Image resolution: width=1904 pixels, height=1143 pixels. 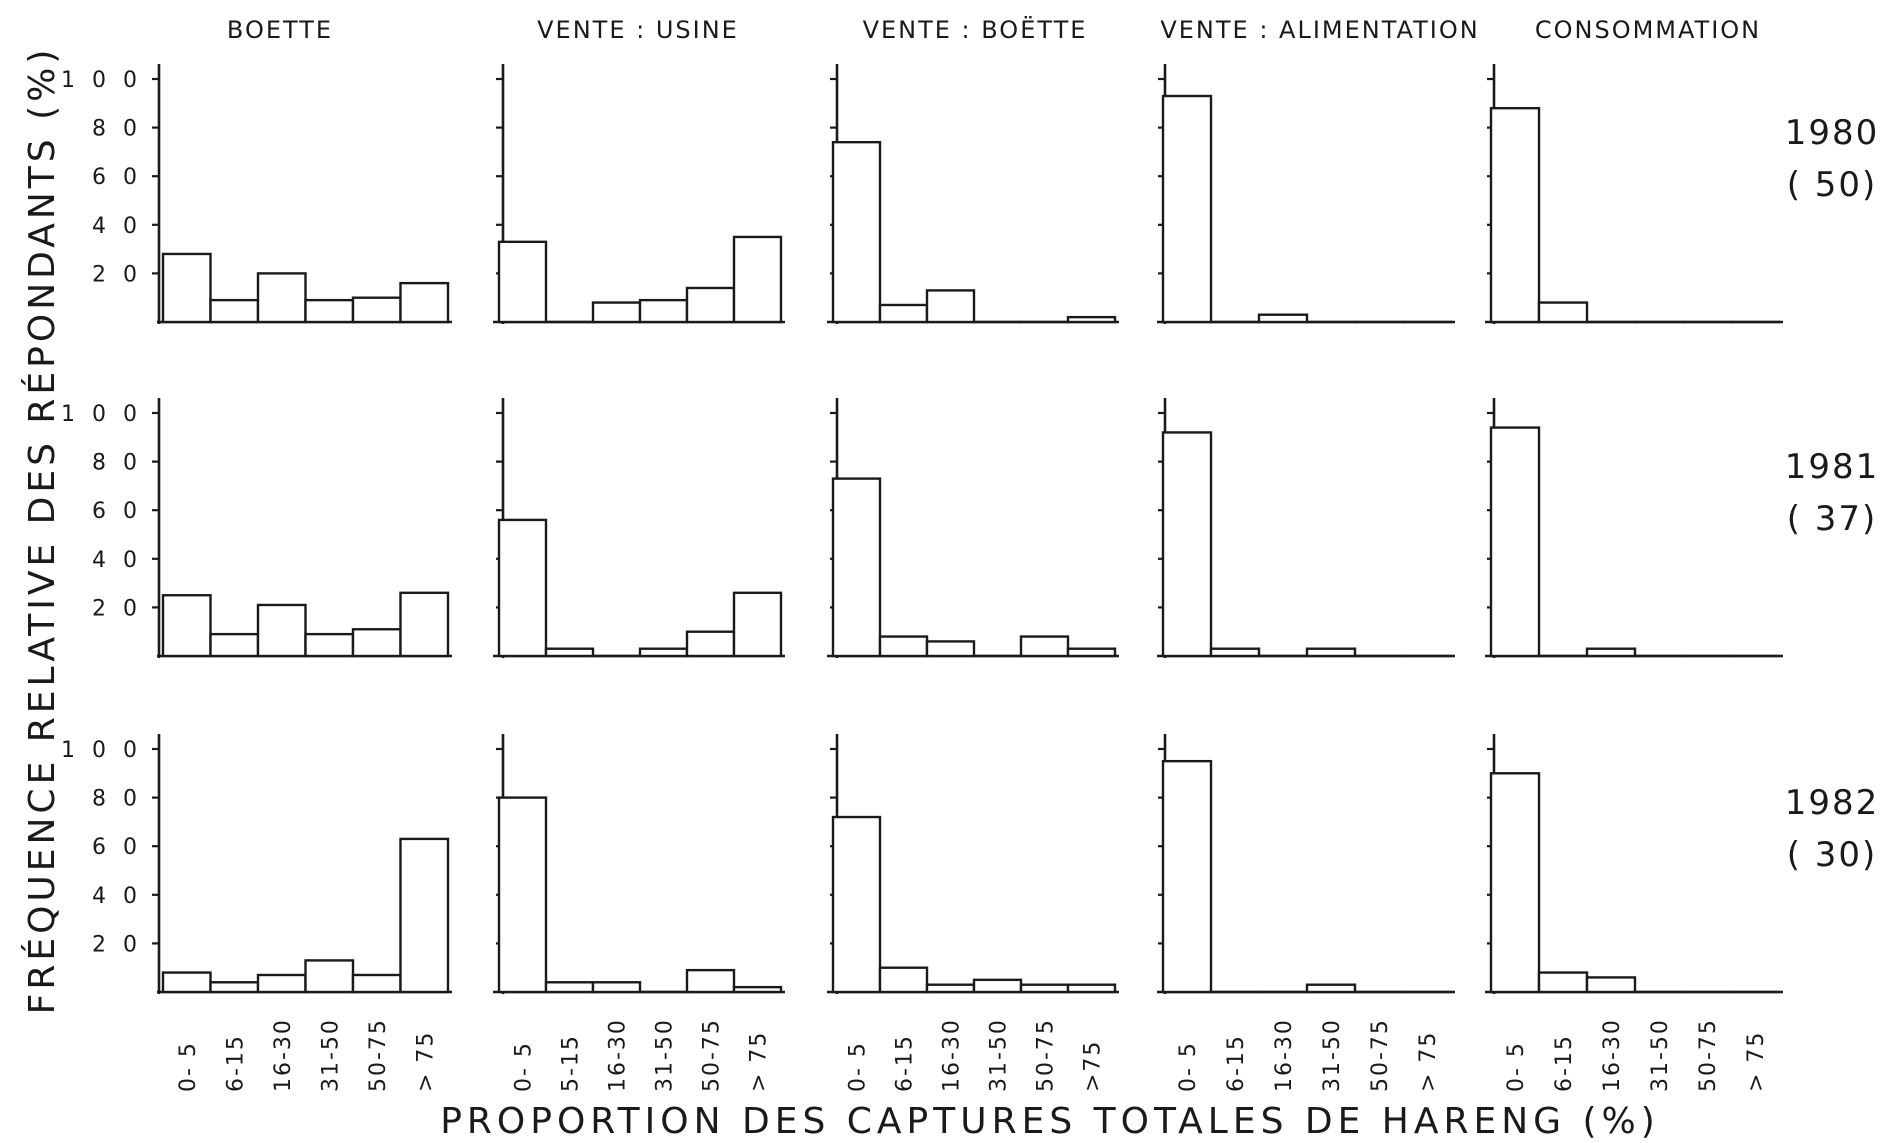 What do you see at coordinates (424, 302) in the screenshot?
I see `bar-1980-1-> 75` at bounding box center [424, 302].